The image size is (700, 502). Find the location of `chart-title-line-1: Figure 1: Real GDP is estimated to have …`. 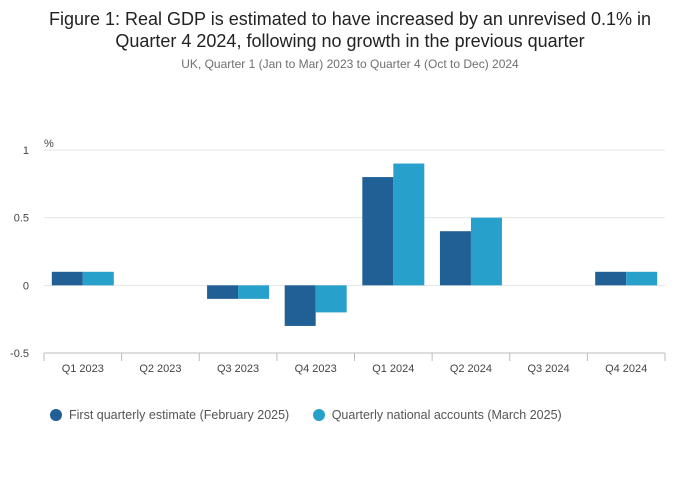

chart-title-line-1: Figure 1: Real GDP is estimated to have … is located at coordinates (350, 19).